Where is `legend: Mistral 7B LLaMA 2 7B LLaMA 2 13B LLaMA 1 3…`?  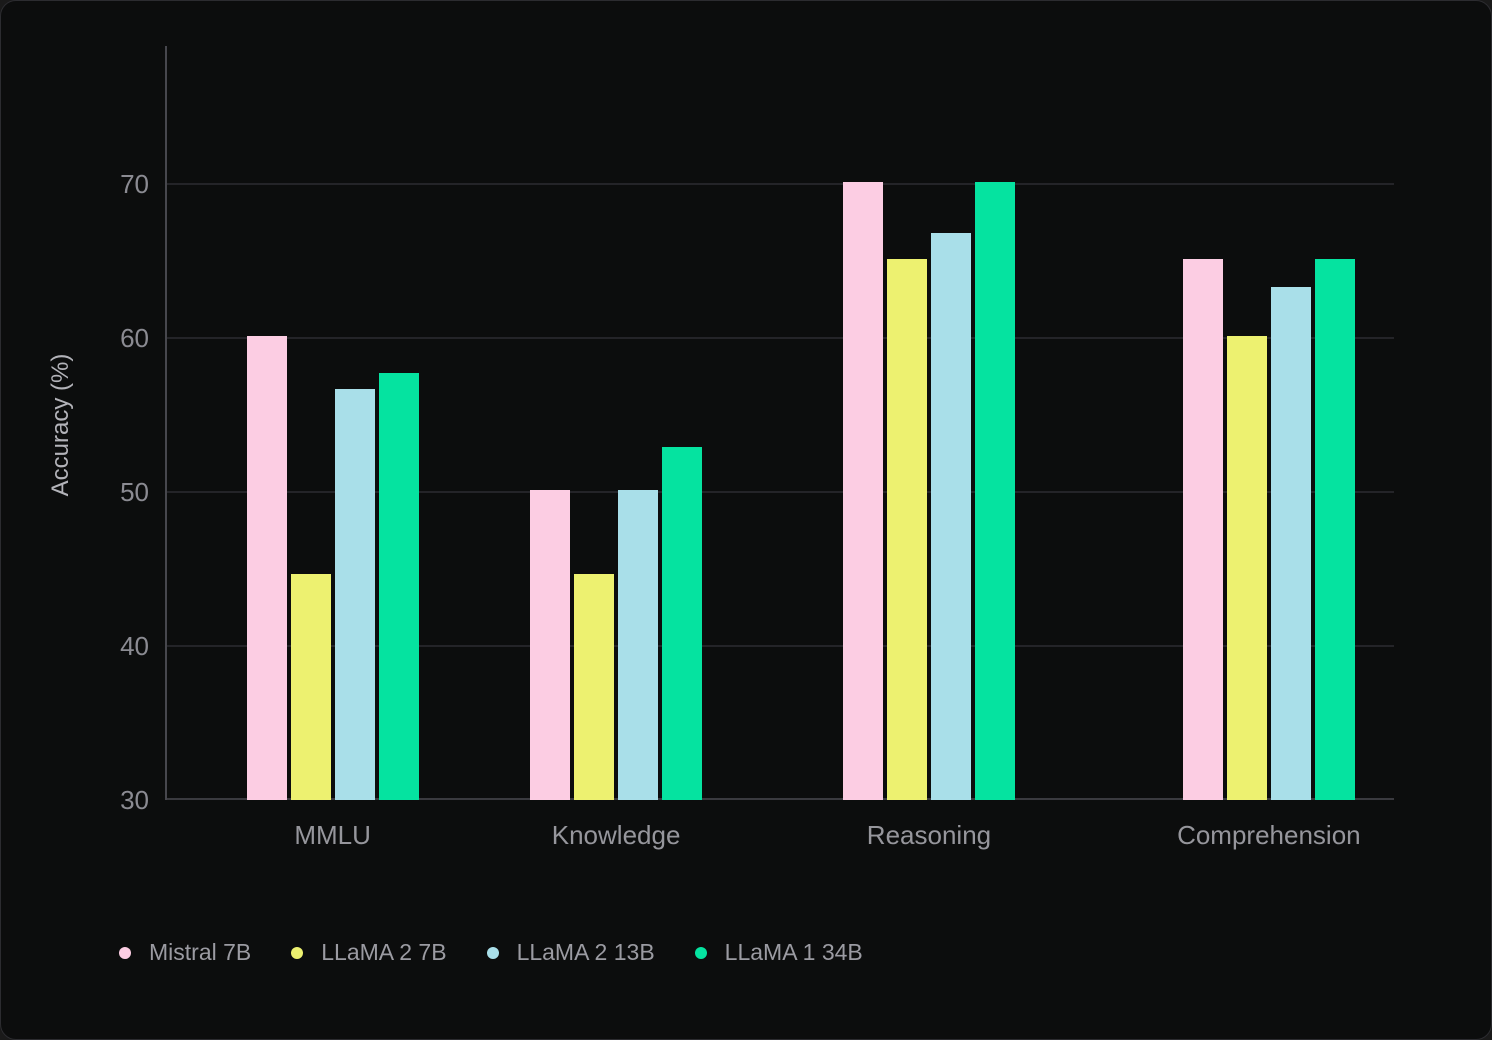 legend: Mistral 7B LLaMA 2 7B LLaMA 2 13B LLaMA 1 3… is located at coordinates (491, 952).